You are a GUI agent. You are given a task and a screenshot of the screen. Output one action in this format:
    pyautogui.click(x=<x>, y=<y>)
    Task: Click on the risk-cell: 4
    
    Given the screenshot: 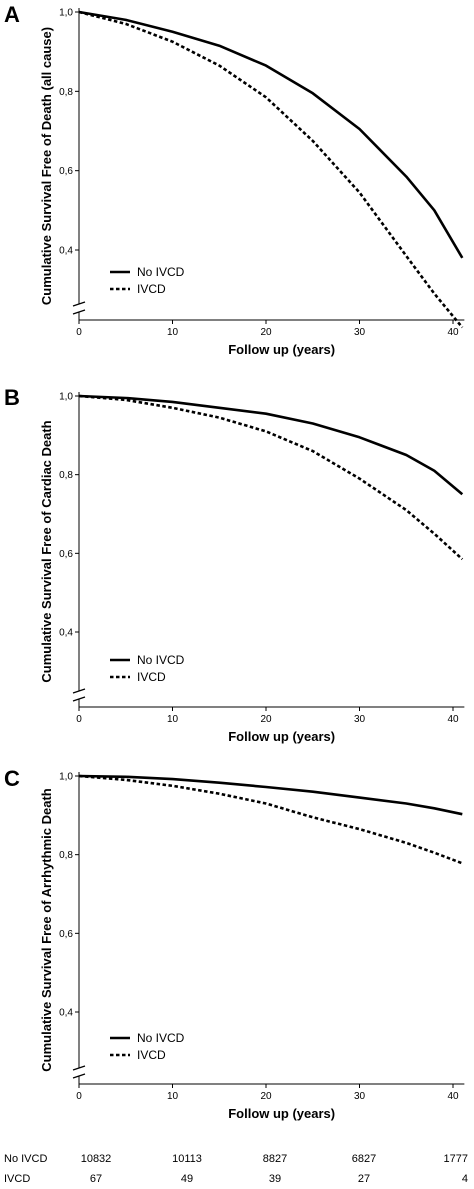 What is the action you would take?
    pyautogui.click(x=465, y=1179)
    